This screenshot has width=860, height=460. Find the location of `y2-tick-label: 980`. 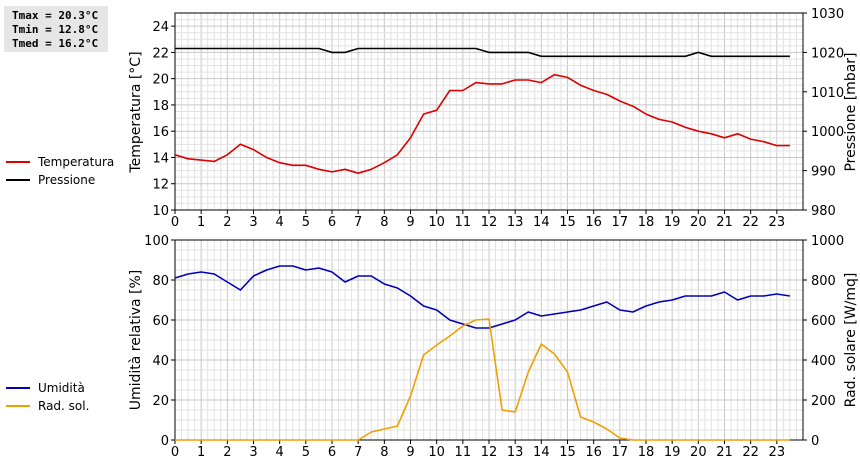

y2-tick-label: 980 is located at coordinates (823, 211).